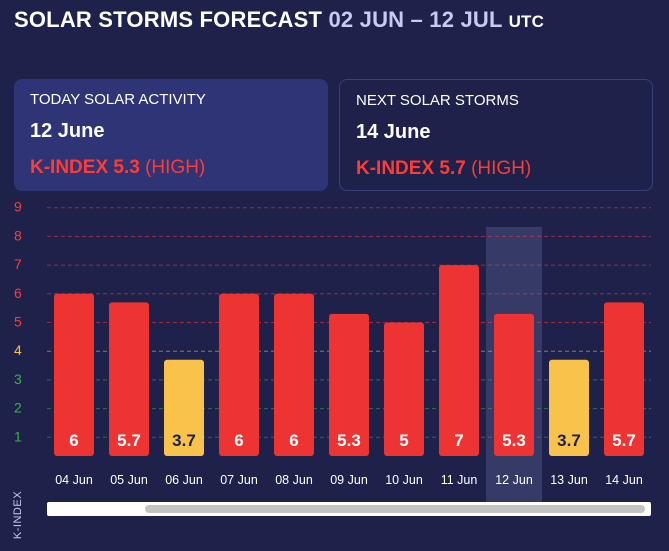  Describe the element at coordinates (403, 440) in the screenshot. I see `bar-value-label: 5` at that location.